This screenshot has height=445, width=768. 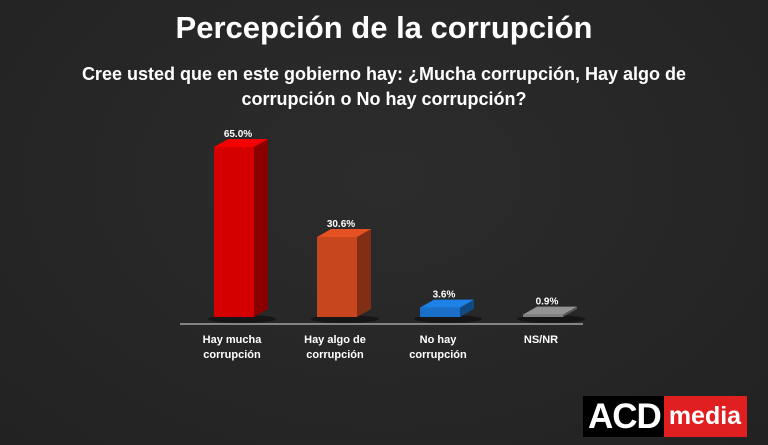 I want to click on data-label: 3.6%, so click(x=444, y=295).